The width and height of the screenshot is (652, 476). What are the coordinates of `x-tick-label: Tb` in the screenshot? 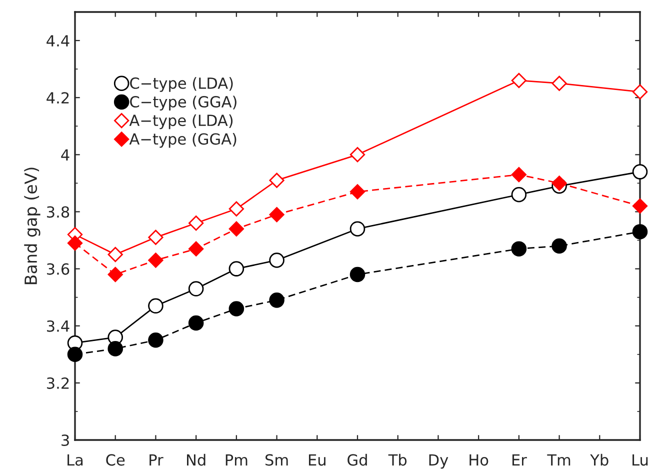 It's located at (397, 460).